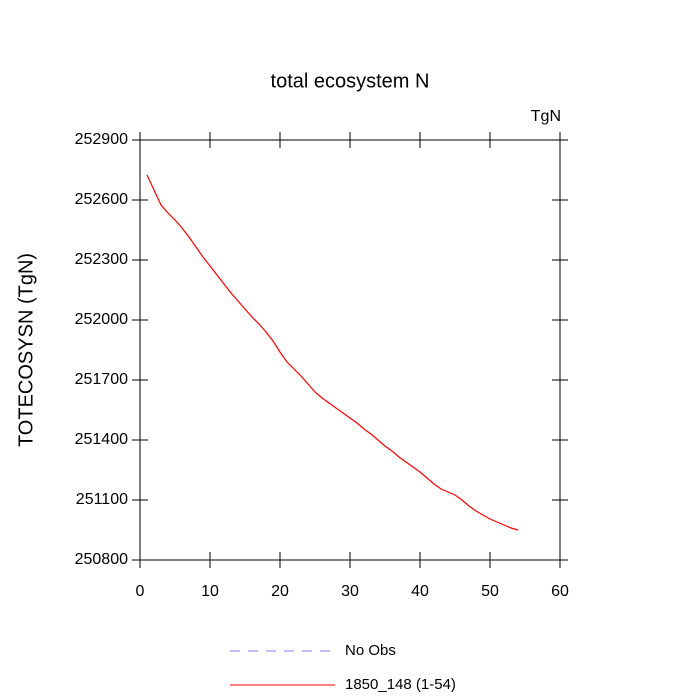 This screenshot has height=700, width=700. What do you see at coordinates (101, 319) in the screenshot?
I see `y-tick-label: 252000` at bounding box center [101, 319].